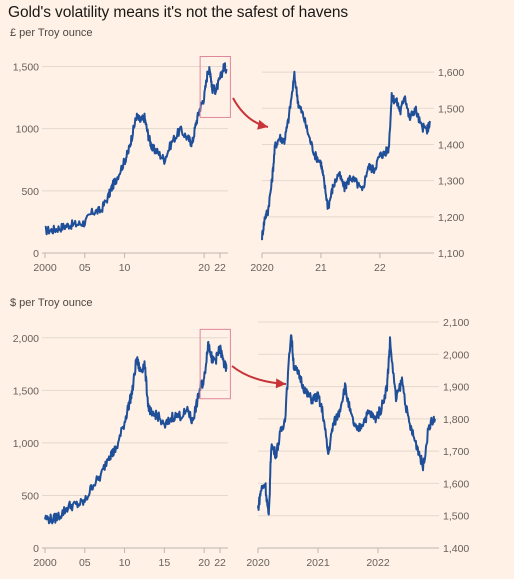  Describe the element at coordinates (456, 323) in the screenshot. I see `y-tick-label: 2,100` at that location.